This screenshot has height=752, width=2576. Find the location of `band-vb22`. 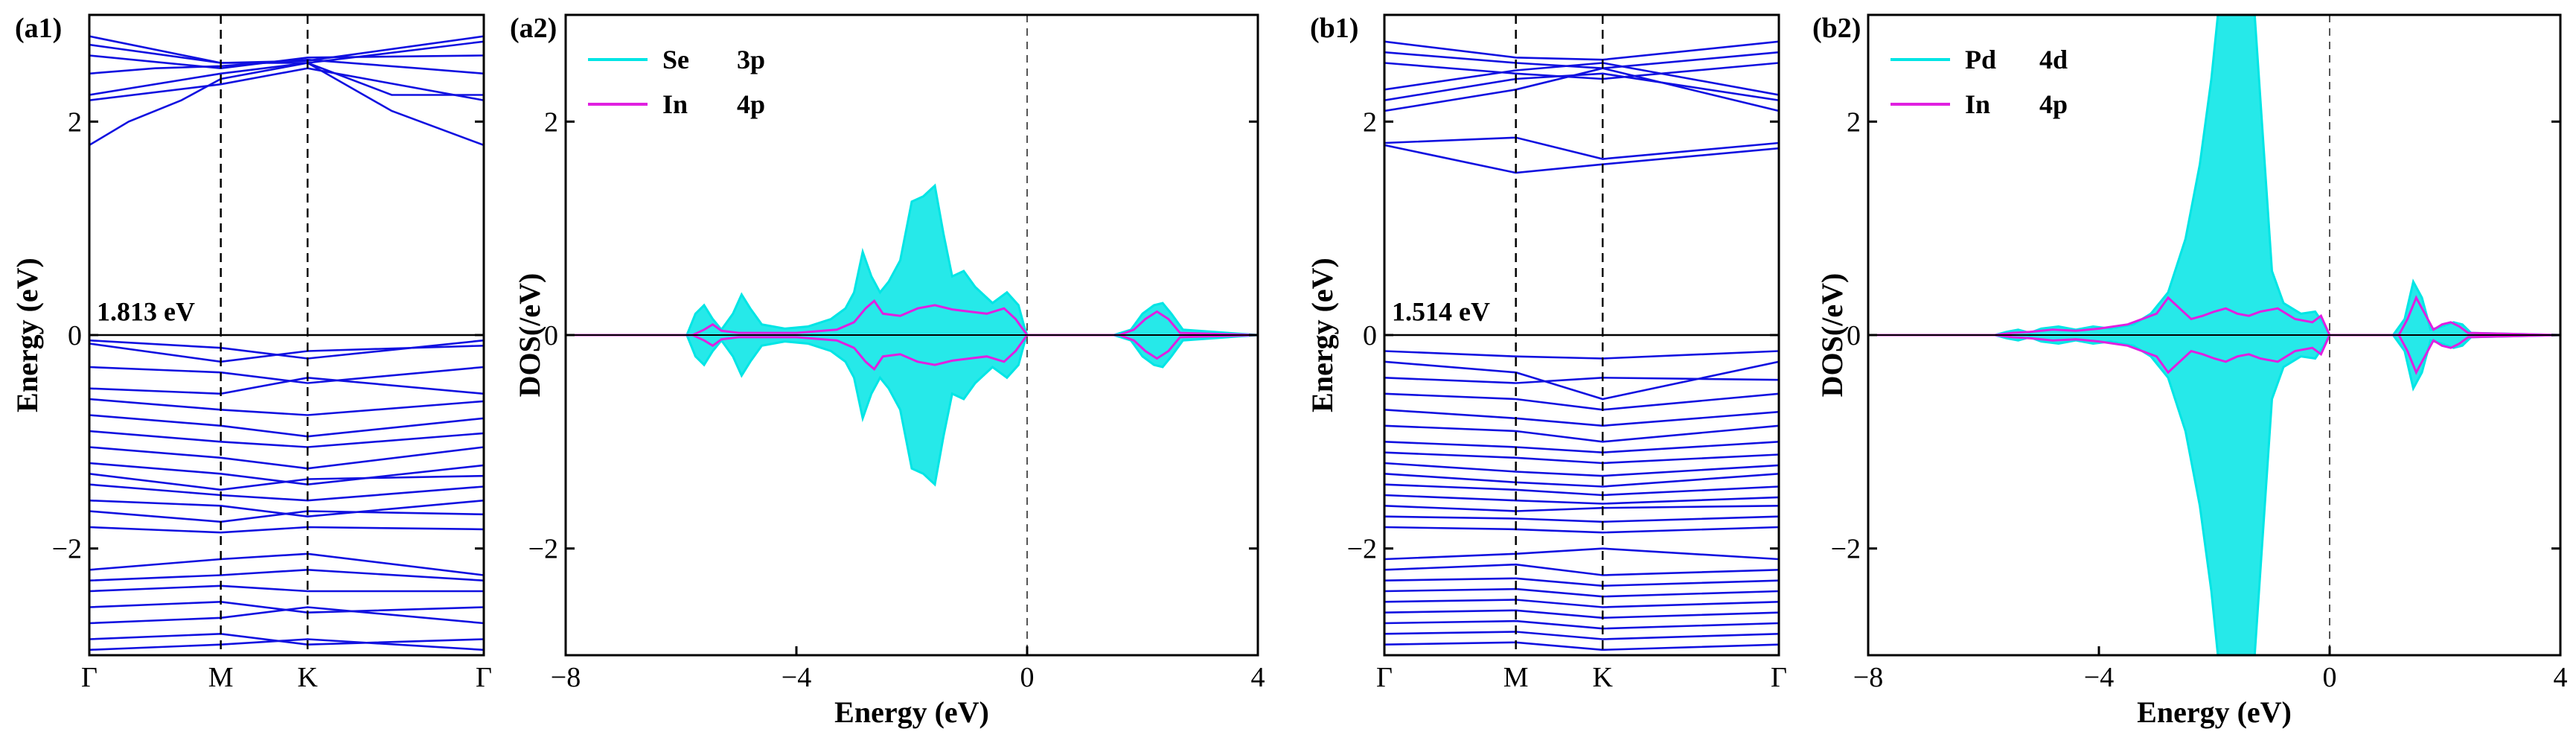

band-vb22 is located at coordinates (1581, 624).